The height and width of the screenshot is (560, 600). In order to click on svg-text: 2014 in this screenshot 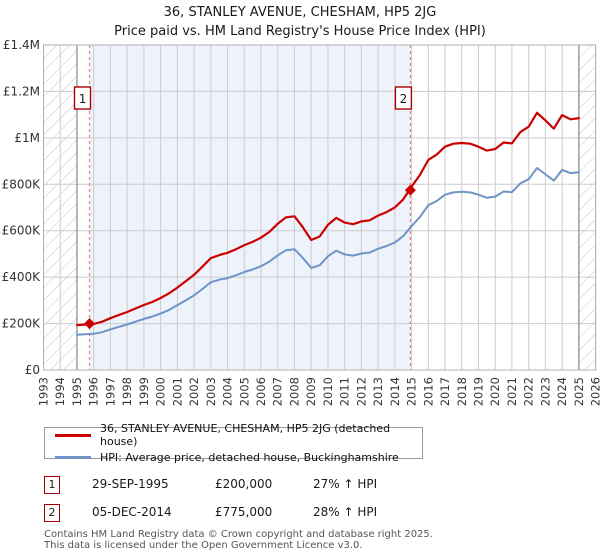, I will do `click(395, 391)`.